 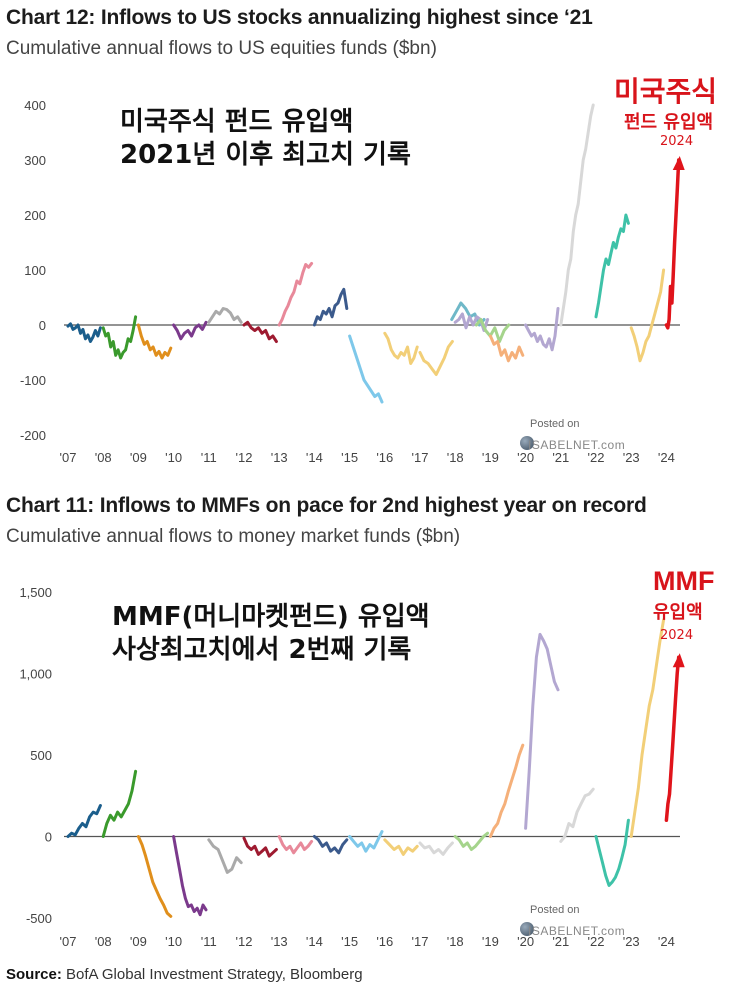 I want to click on chart12-x-tick-label: '09, so click(x=138, y=457).